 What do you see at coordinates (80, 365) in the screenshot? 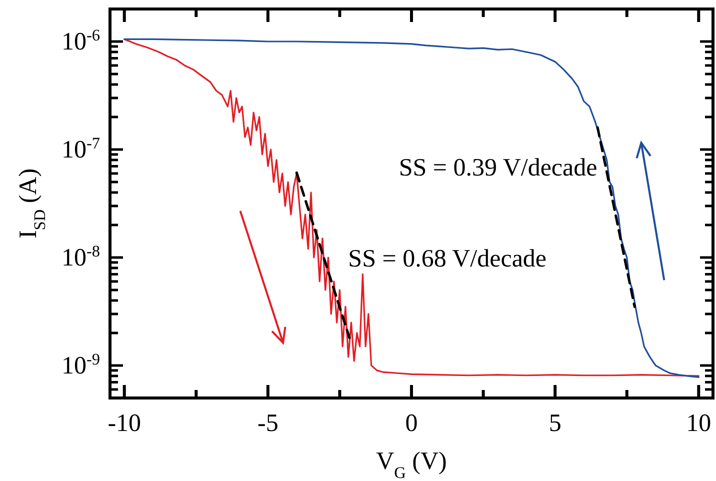
I see `y-tick-label: 10$^{-9}$` at bounding box center [80, 365].